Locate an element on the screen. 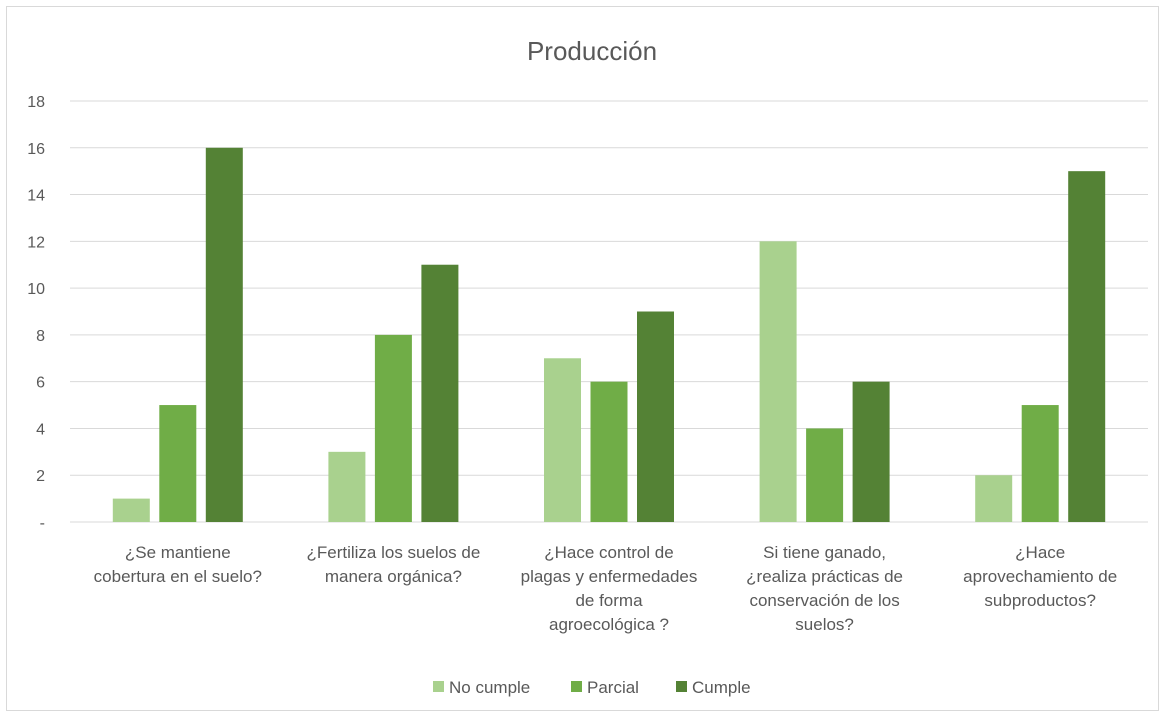 The width and height of the screenshot is (1167, 719). chart-title: Producción is located at coordinates (592, 51).